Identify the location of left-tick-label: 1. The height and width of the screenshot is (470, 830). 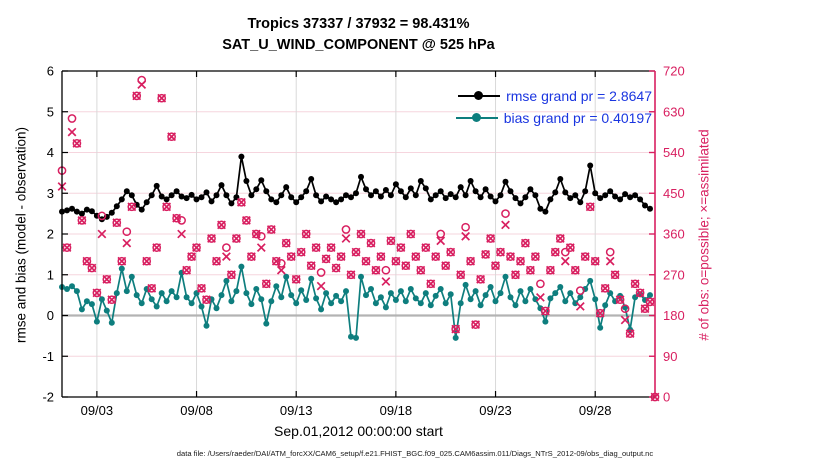
(50, 274).